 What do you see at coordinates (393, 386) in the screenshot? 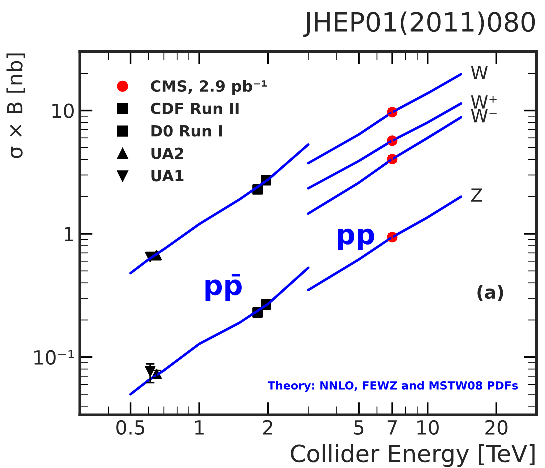
I see `annotation: Theory: NNLO, FEWZ and MSTW08 PDFs` at bounding box center [393, 386].